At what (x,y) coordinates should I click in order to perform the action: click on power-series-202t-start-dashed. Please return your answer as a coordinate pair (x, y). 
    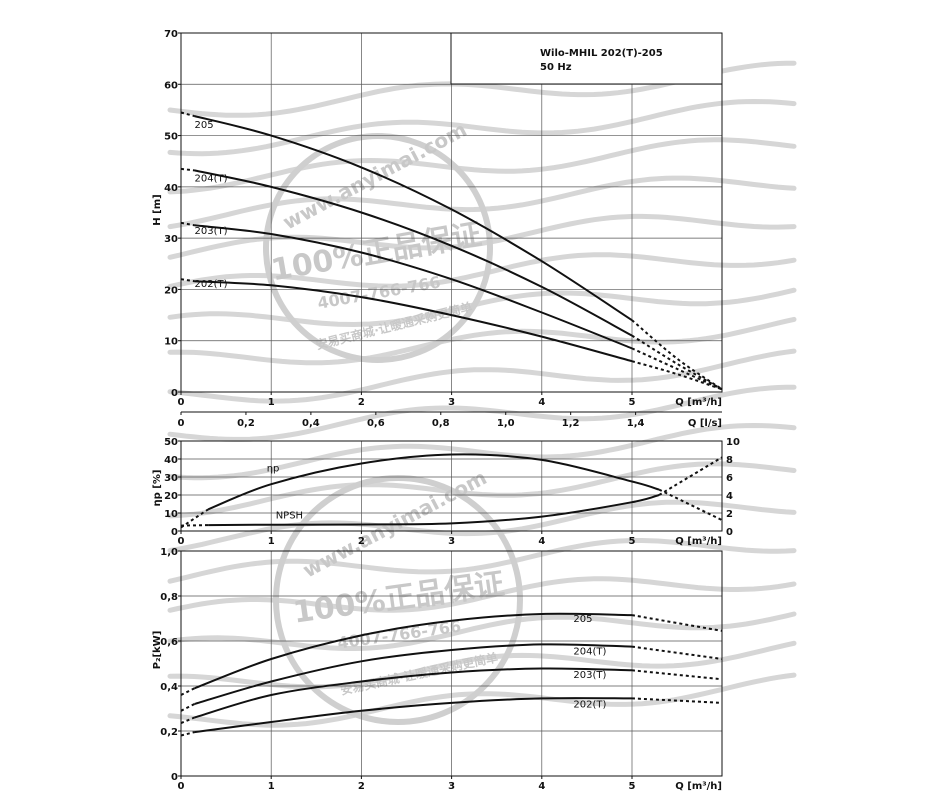
    Looking at the image, I should click on (187, 734).